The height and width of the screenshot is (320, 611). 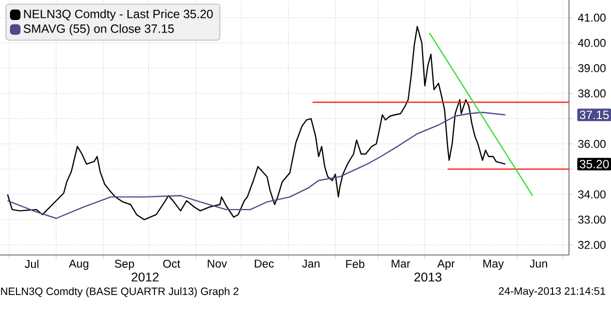 I want to click on text: NELN3Q Comdty (BASE QUARTR Jul13) Graph 2, so click(x=119, y=292).